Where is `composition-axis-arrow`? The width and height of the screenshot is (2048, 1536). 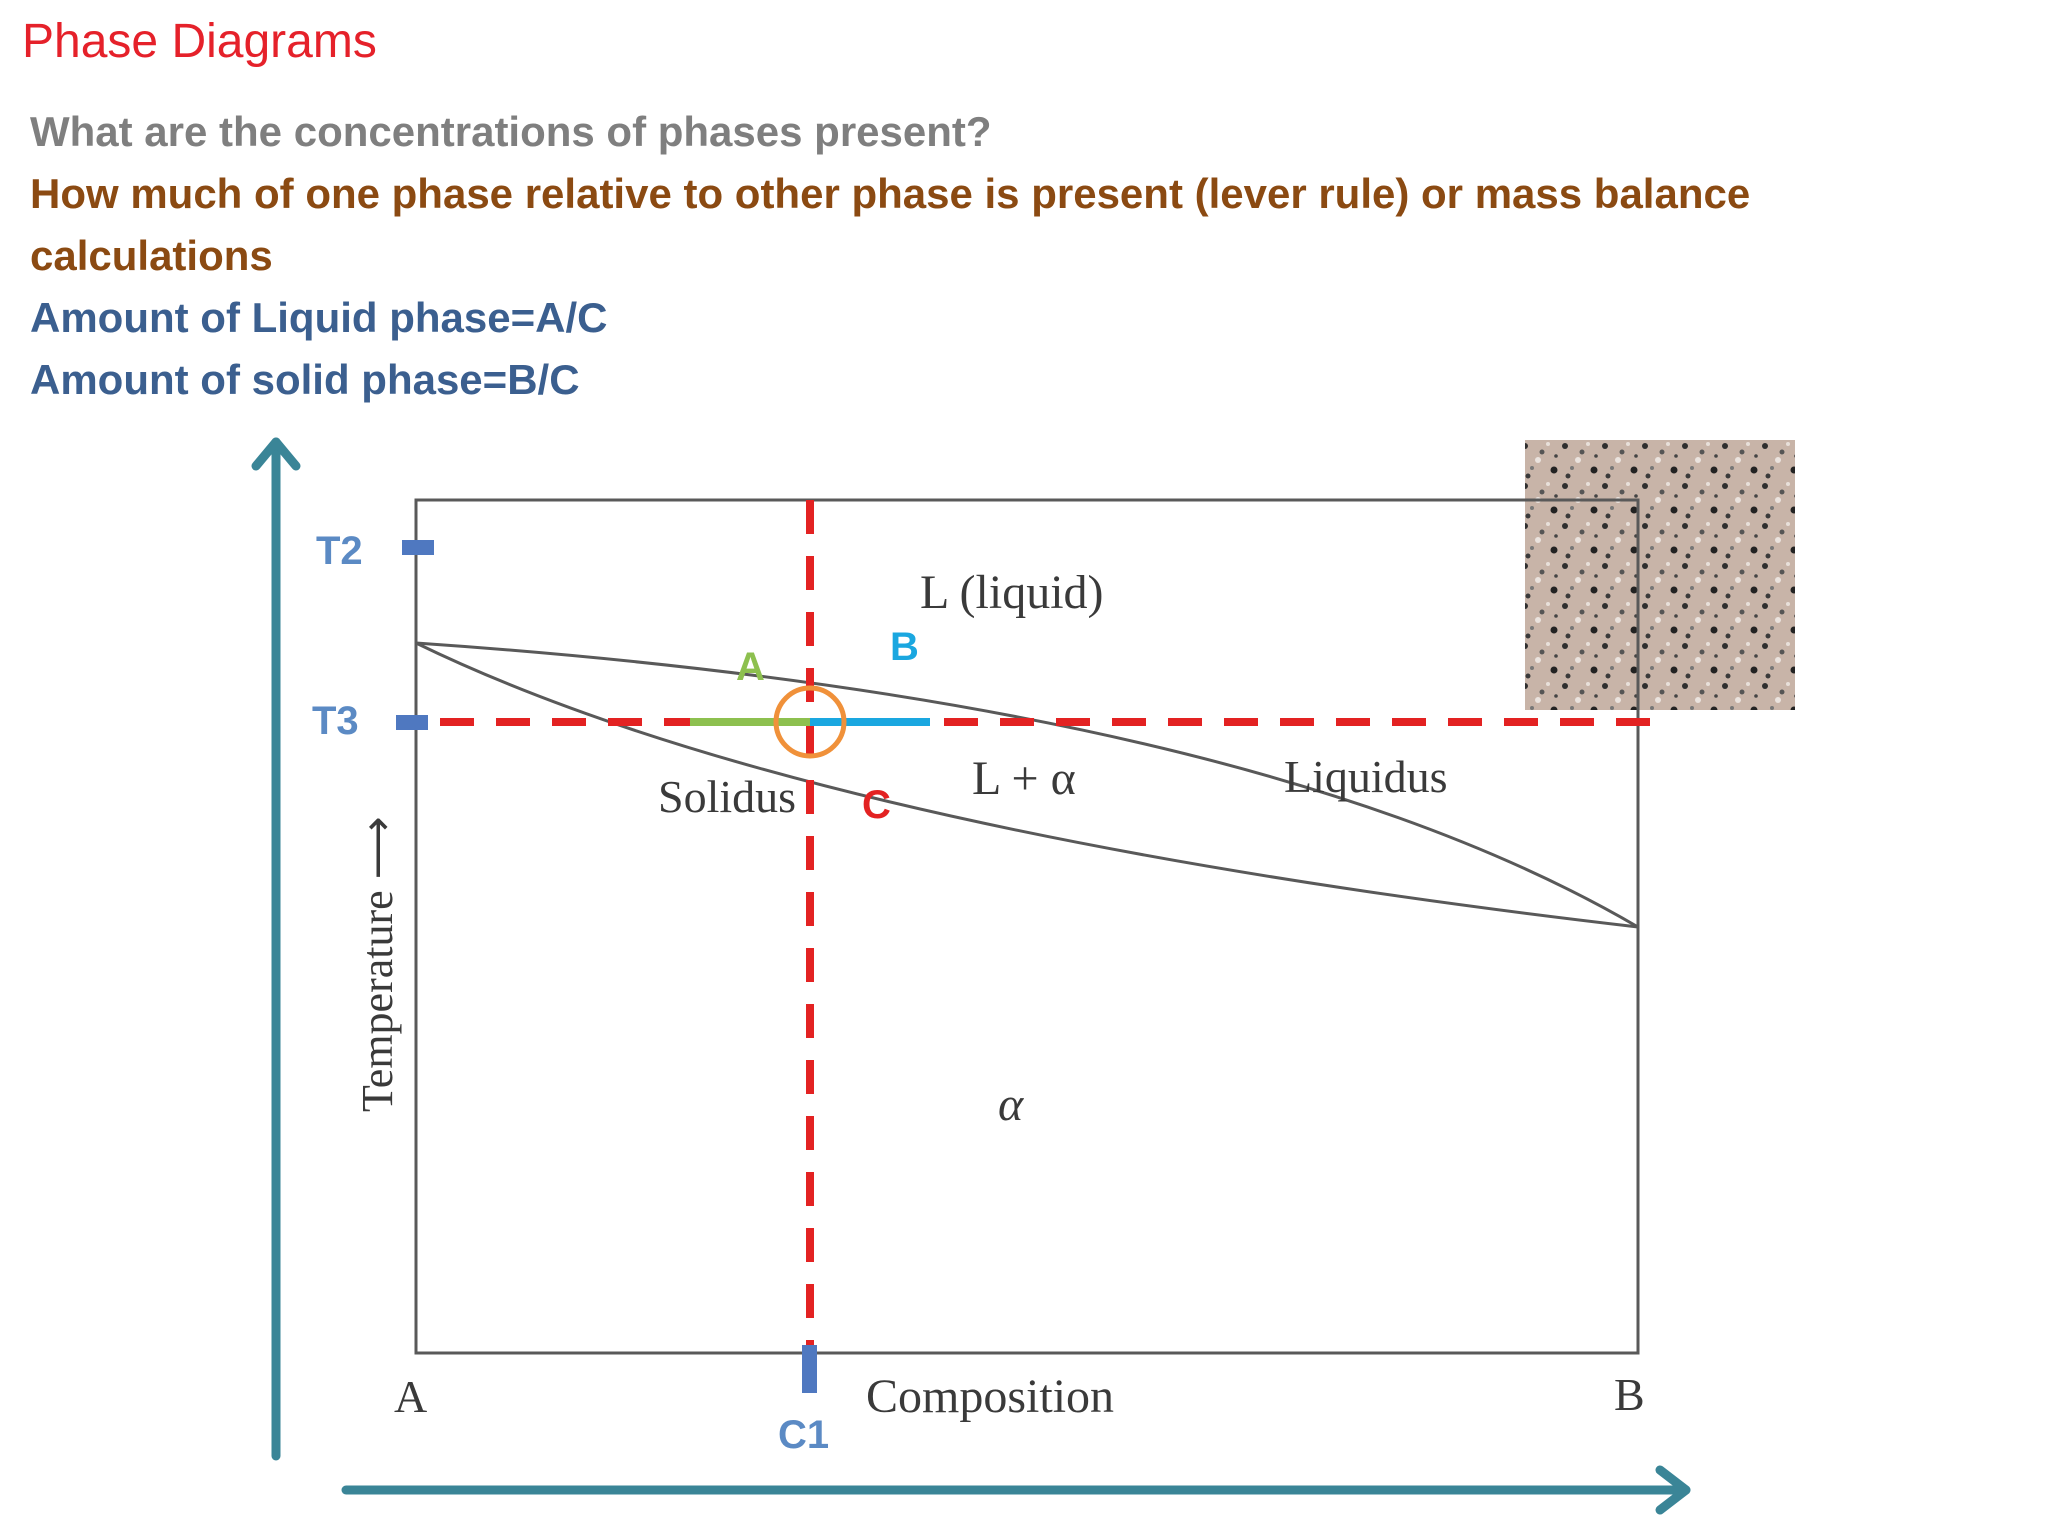
composition-axis-arrow is located at coordinates (1016, 1490).